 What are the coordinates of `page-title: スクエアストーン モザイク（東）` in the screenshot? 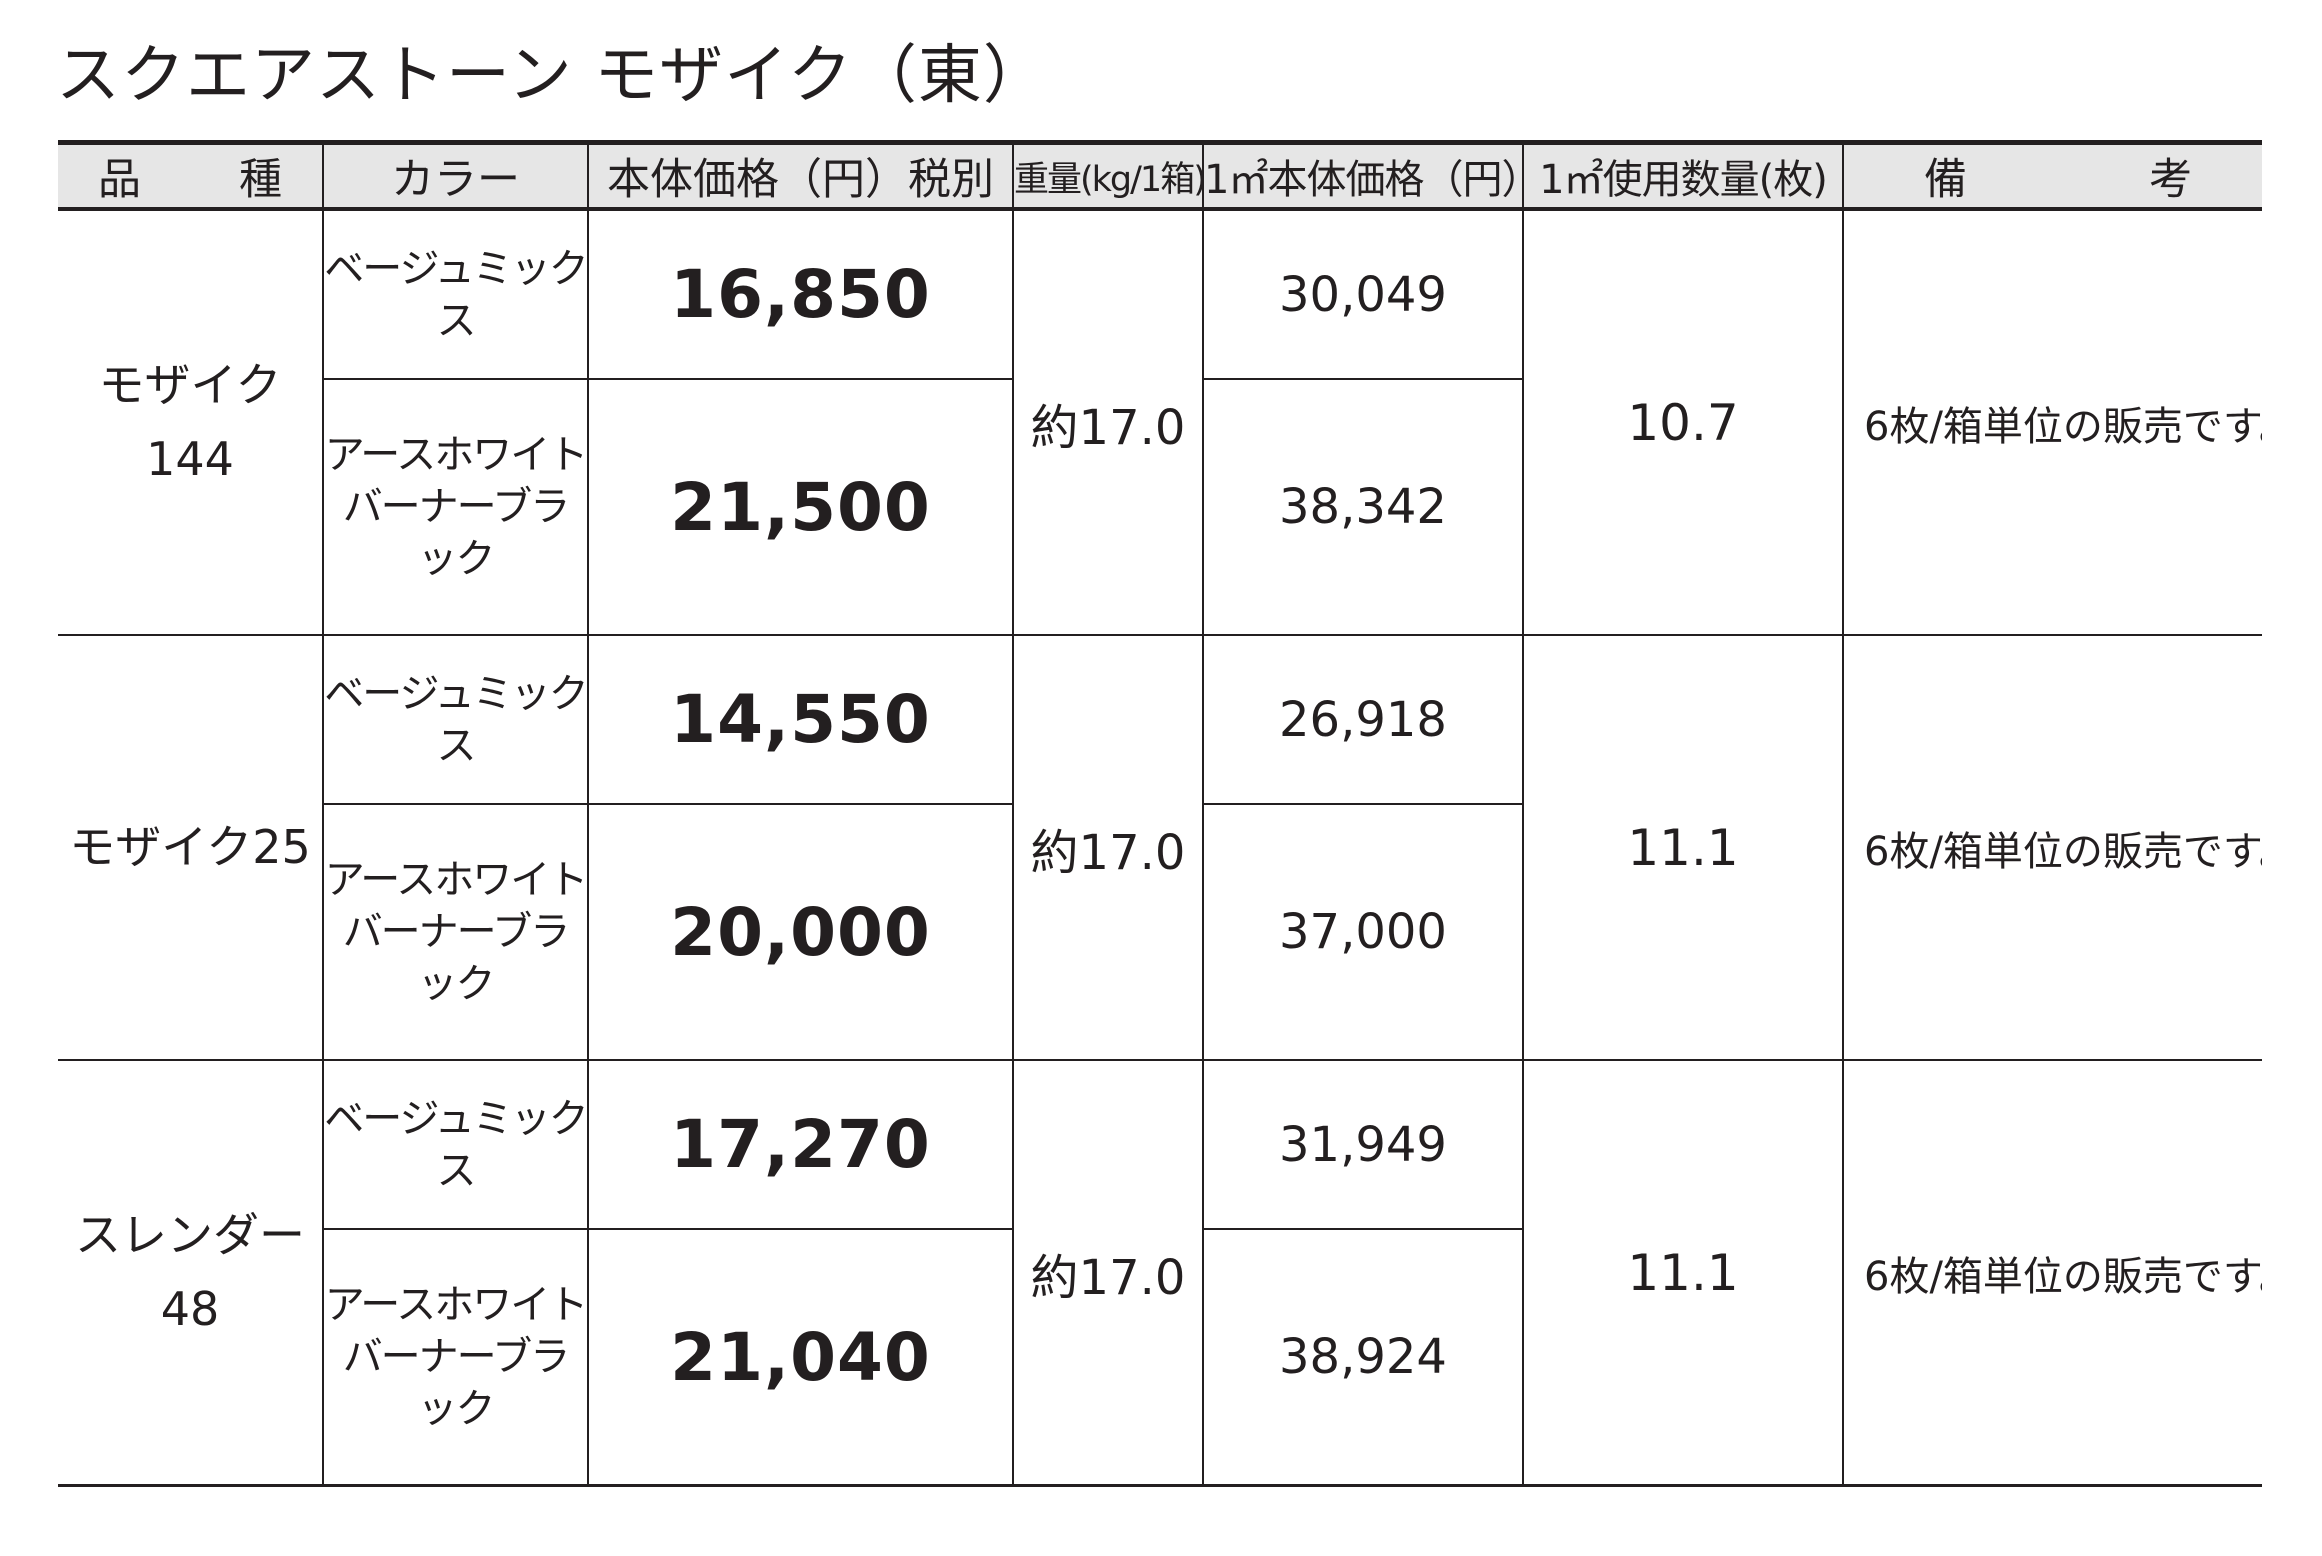 It's located at (552, 76).